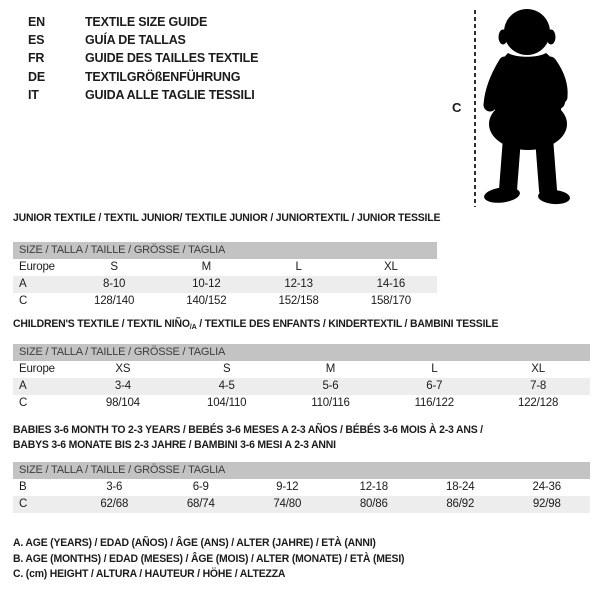 The width and height of the screenshot is (600, 600). I want to click on lang-row-fr: FR GUIDE DES TAILLES TEXTILE, so click(143, 58).